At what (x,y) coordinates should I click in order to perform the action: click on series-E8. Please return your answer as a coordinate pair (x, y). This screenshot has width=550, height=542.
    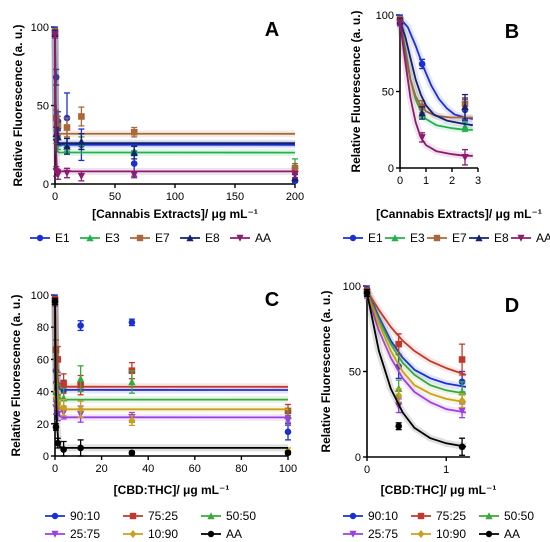
    Looking at the image, I should click on (175, 105).